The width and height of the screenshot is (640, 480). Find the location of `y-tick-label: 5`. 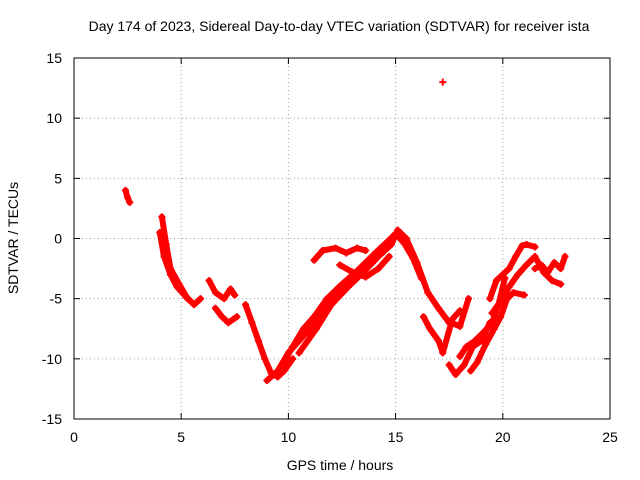

y-tick-label: 5 is located at coordinates (58, 178).